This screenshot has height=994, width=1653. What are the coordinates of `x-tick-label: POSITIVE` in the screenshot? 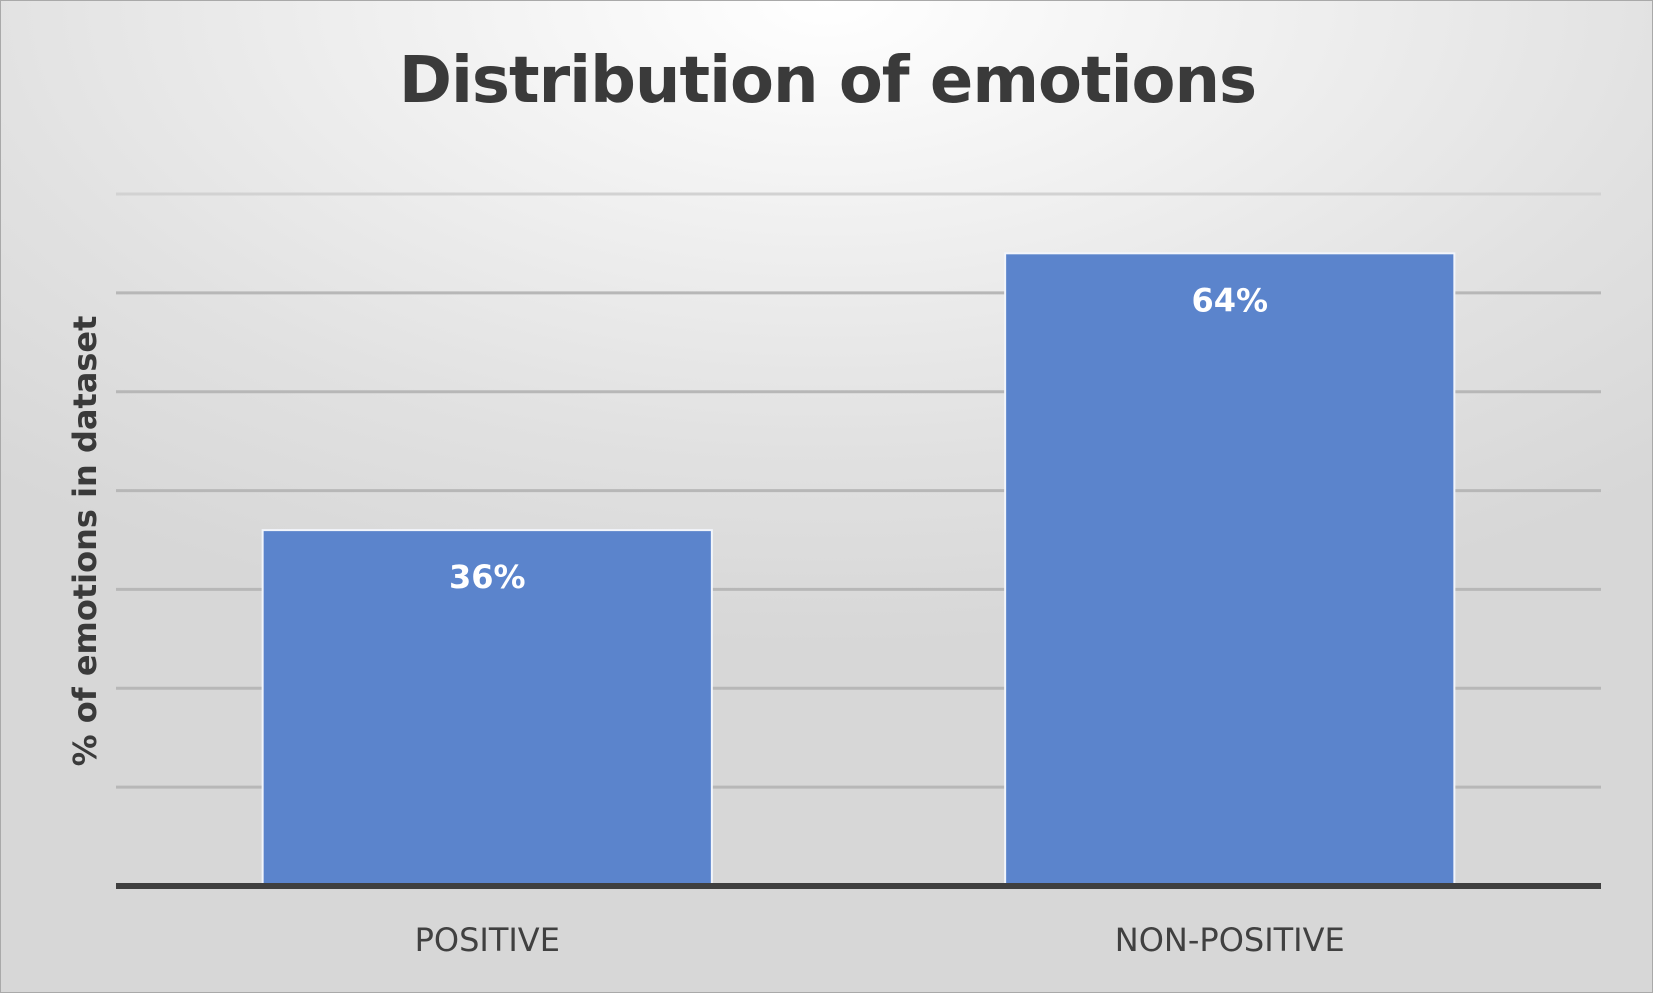 It's located at (487, 940).